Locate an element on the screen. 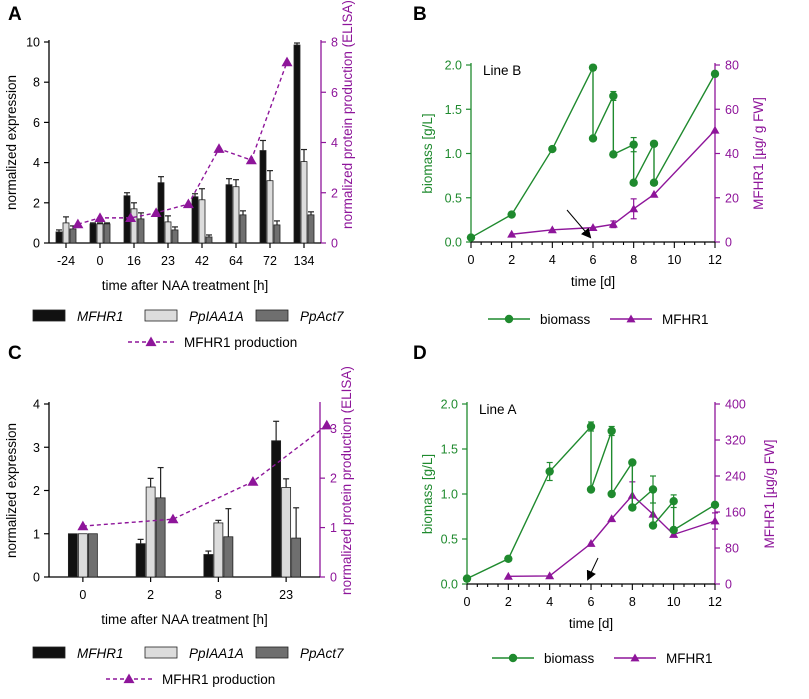 Image resolution: width=809 pixels, height=699 pixels. bar-ppiaa1a--24 is located at coordinates (66, 233).